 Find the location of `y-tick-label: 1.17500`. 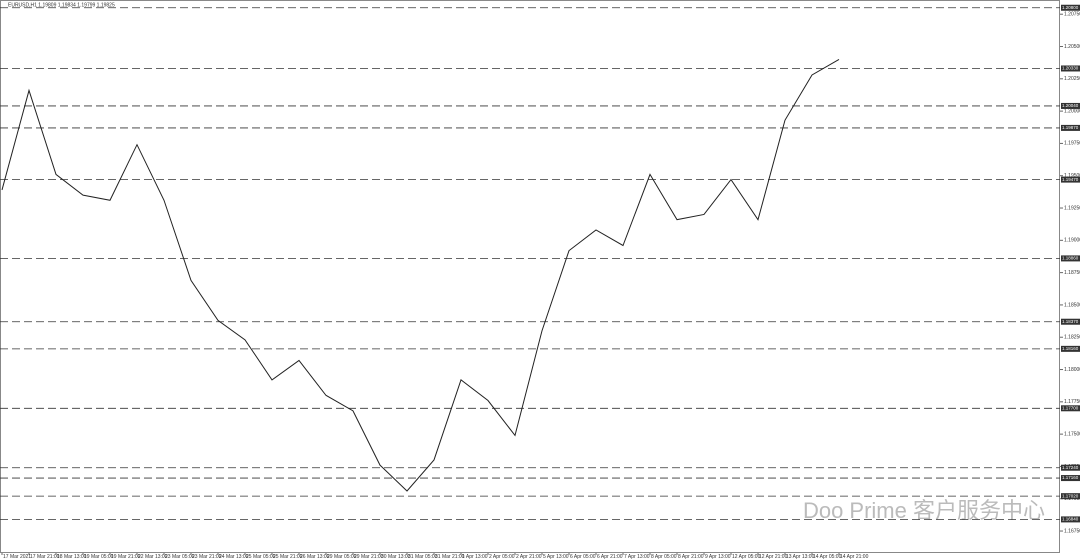

y-tick-label: 1.17500 is located at coordinates (1072, 434).